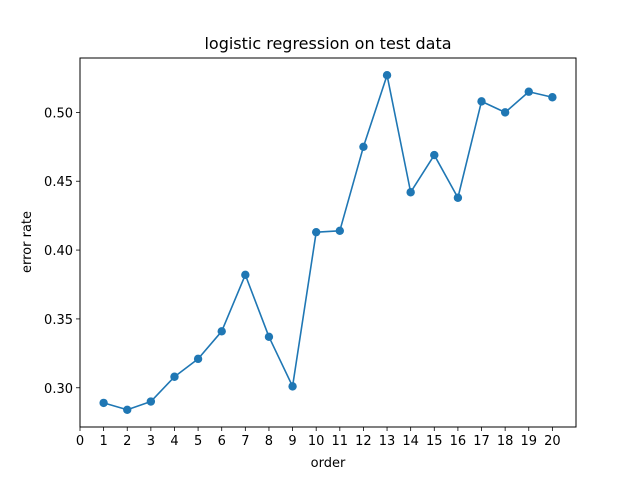 This screenshot has width=640, height=480. Describe the element at coordinates (327, 43) in the screenshot. I see `chart-title: logistic regression on test data` at that location.